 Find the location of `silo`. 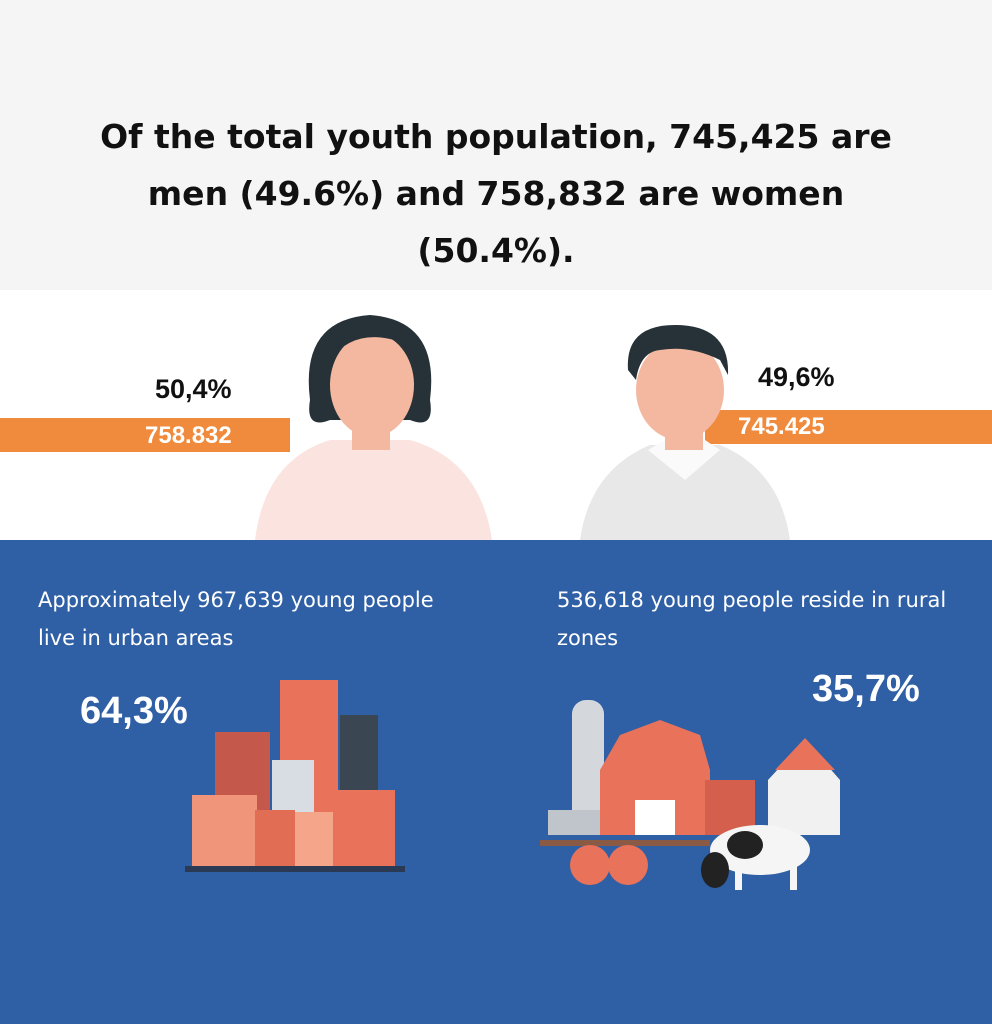

silo is located at coordinates (588, 765).